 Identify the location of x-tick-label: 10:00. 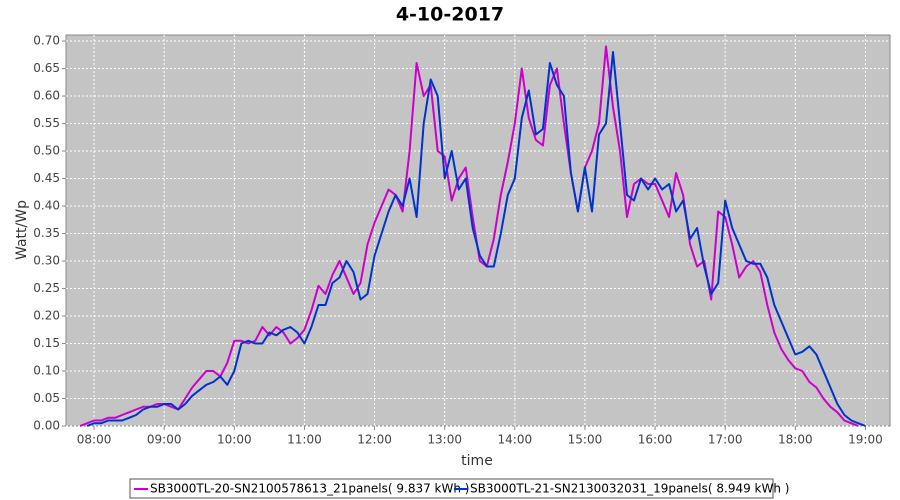
(234, 440).